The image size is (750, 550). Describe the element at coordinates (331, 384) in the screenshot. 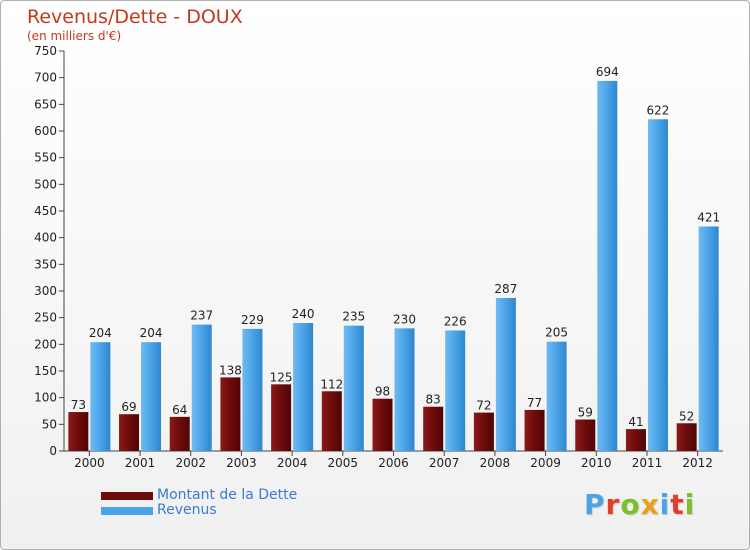

I see `data-label-dette-2005: 112` at that location.